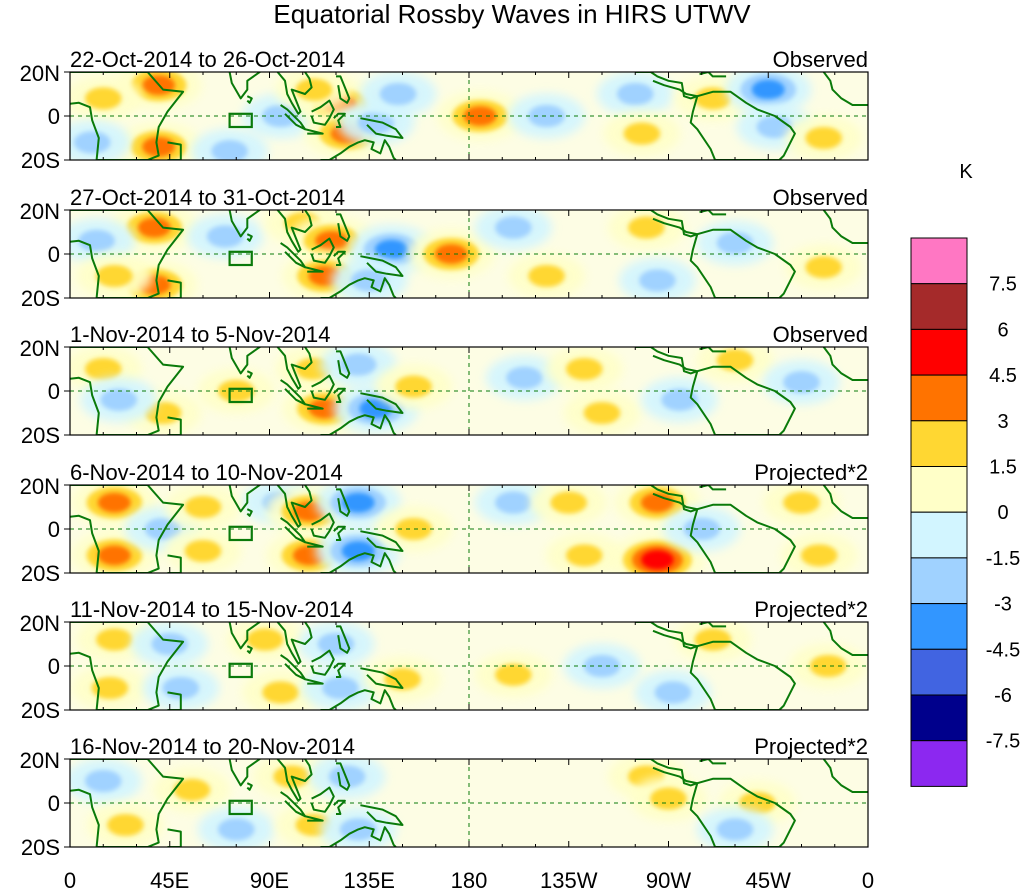 This screenshot has height=890, width=1024. What do you see at coordinates (1002, 330) in the screenshot?
I see `colorbar-label: 6` at bounding box center [1002, 330].